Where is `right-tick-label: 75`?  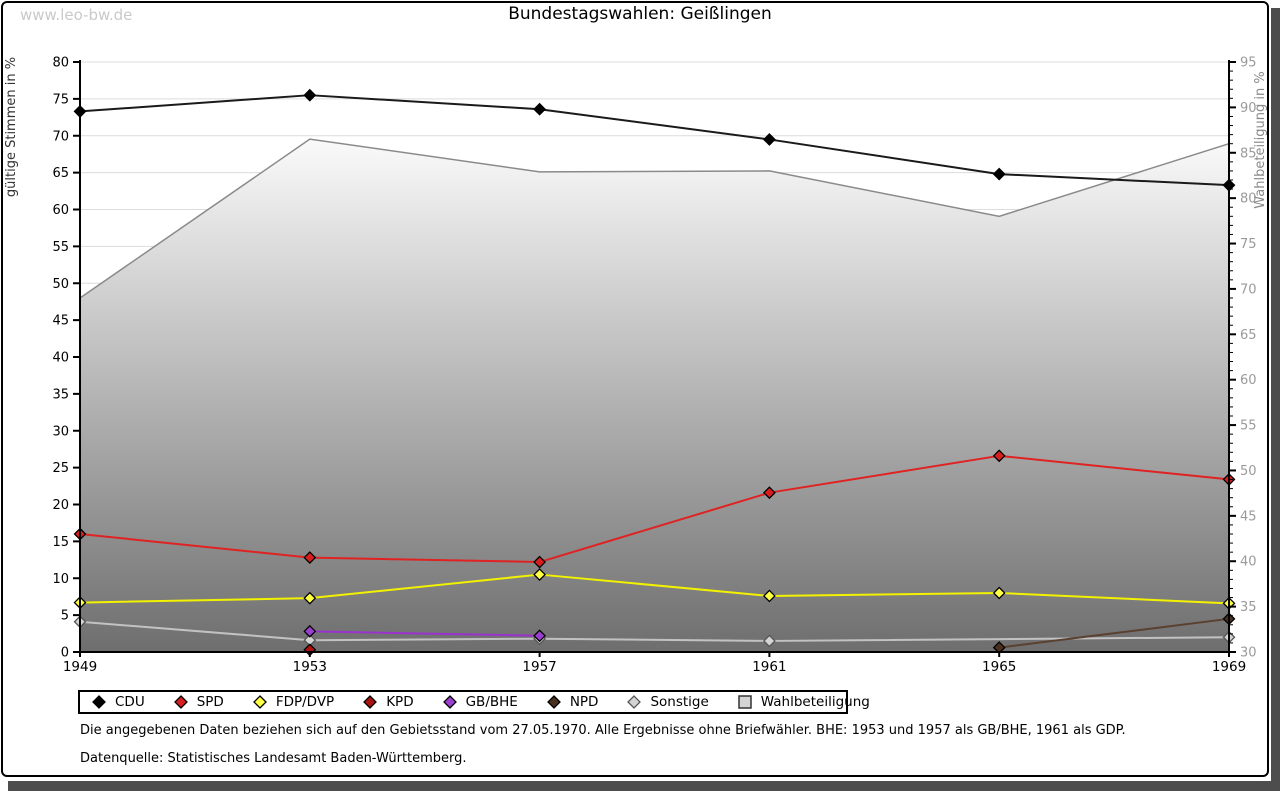
right-tick-label: 75 is located at coordinates (1248, 244).